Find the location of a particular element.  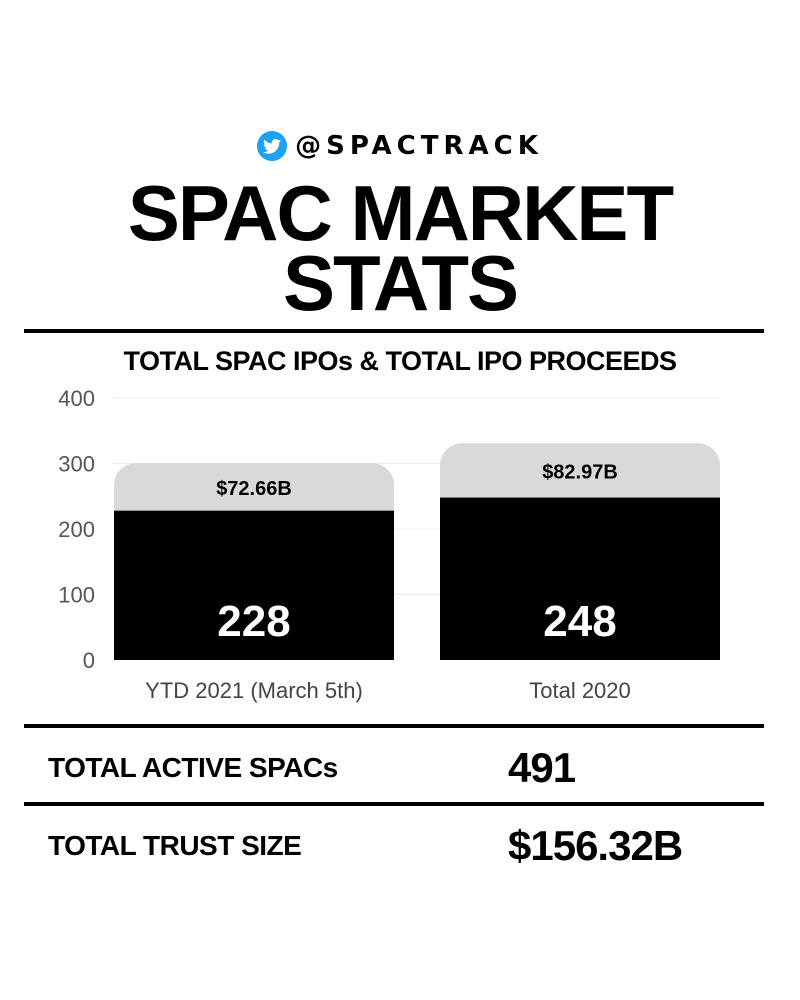

chart-title: TOTAL SPAC IPOs & TOTAL IPO PROCEEDS is located at coordinates (400, 361).